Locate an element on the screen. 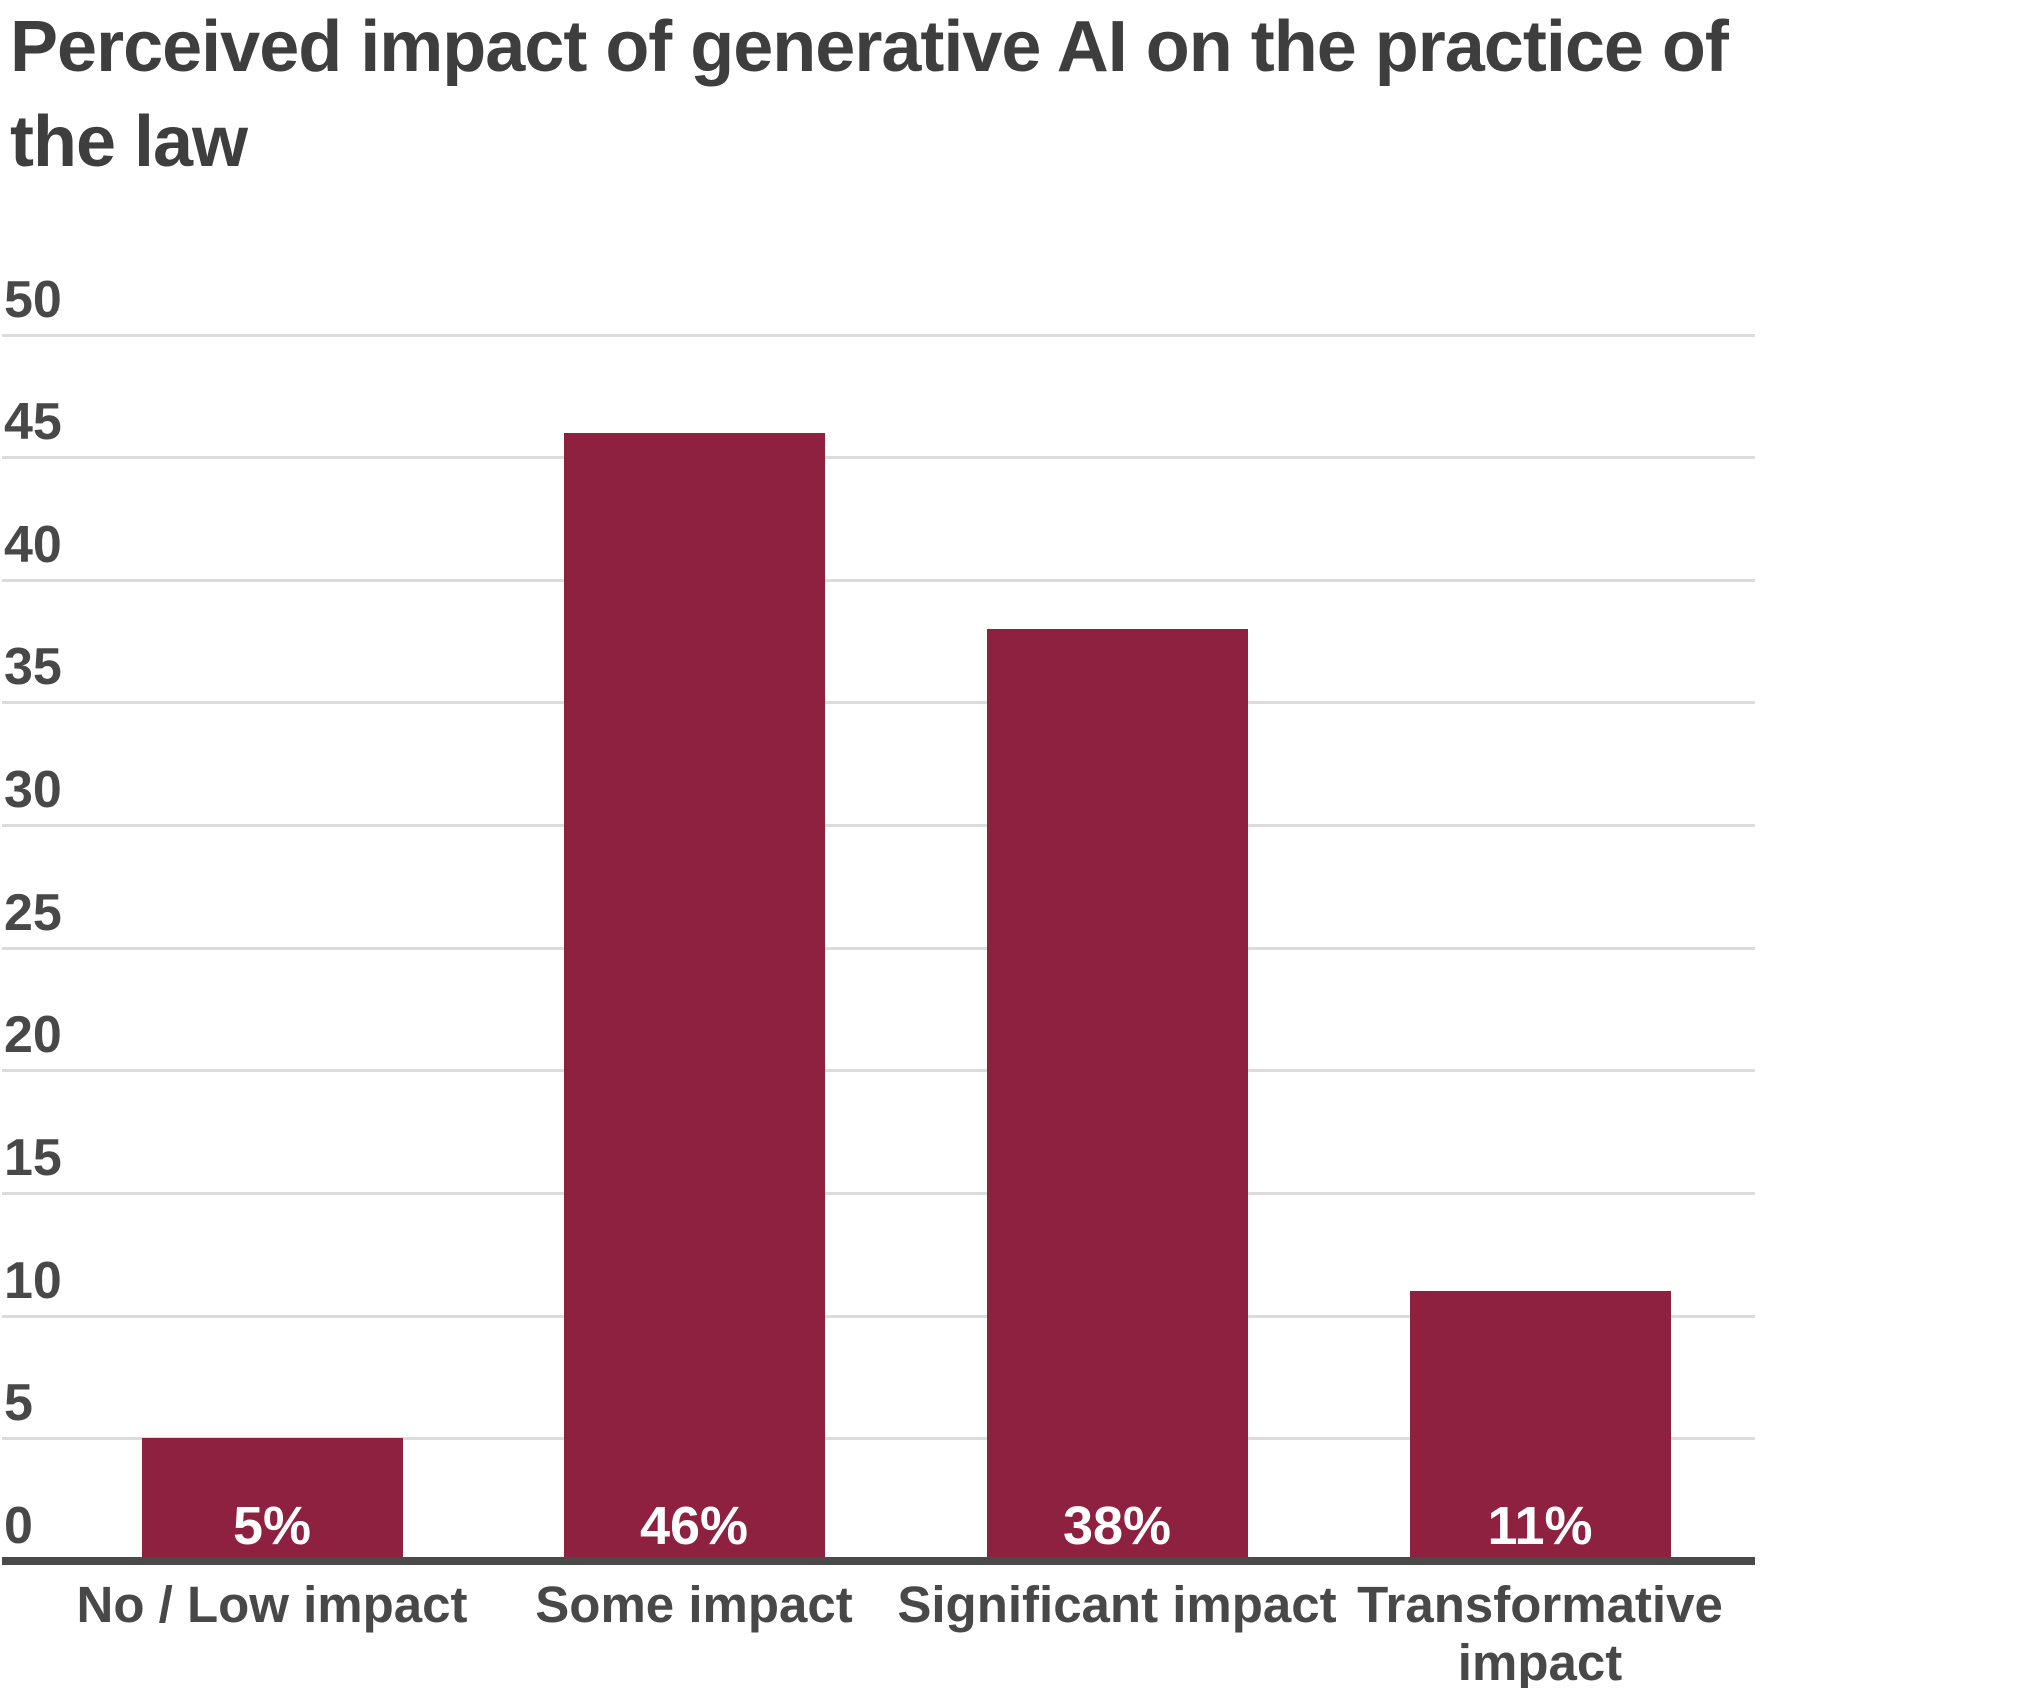  x-category-label: Some impact is located at coordinates (694, 1604).